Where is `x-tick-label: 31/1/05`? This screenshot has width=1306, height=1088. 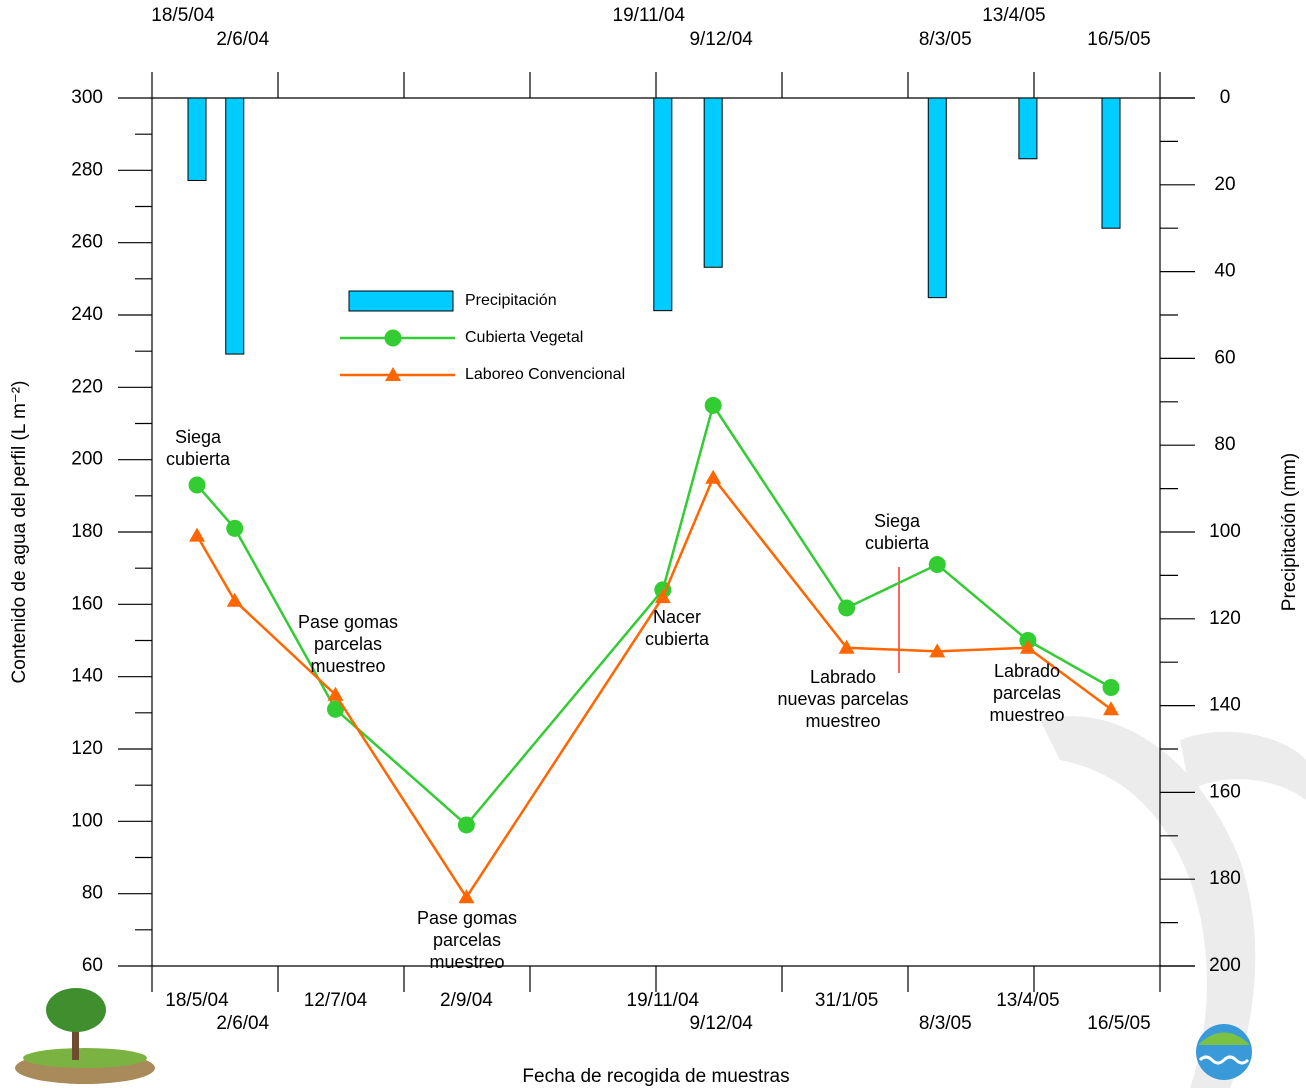
x-tick-label: 31/1/05 is located at coordinates (846, 1000).